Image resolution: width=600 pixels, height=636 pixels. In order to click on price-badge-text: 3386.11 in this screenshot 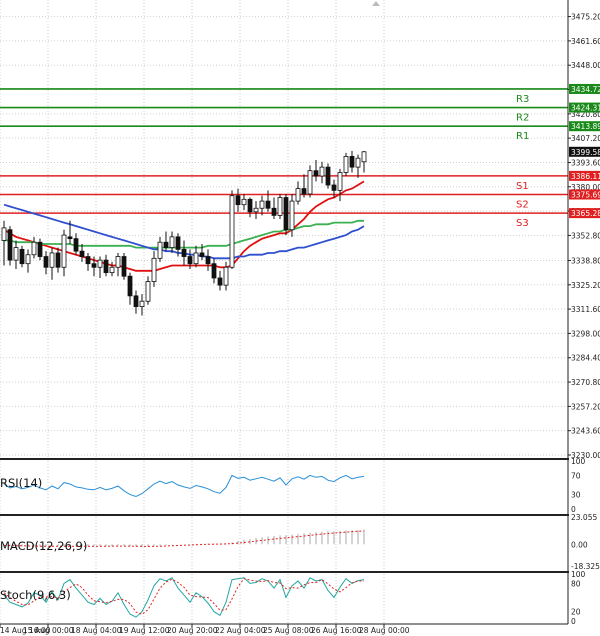, I will do `click(585, 176)`.